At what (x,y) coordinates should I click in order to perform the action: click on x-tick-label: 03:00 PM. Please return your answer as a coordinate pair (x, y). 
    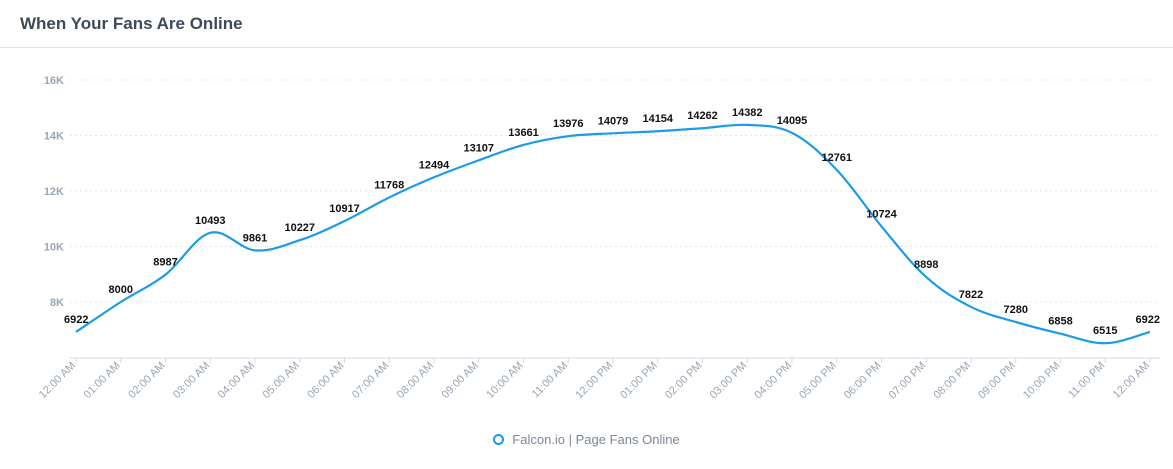
    Looking at the image, I should click on (729, 381).